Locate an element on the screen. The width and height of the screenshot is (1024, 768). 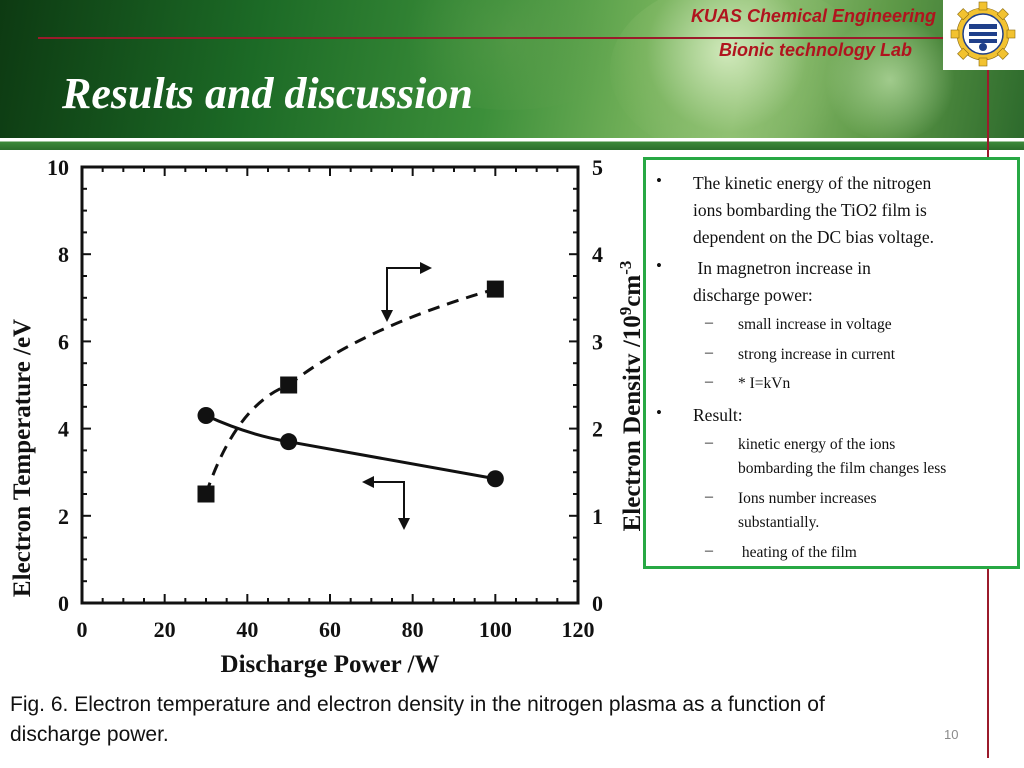
y2-tick-label: 5 is located at coordinates (597, 167).